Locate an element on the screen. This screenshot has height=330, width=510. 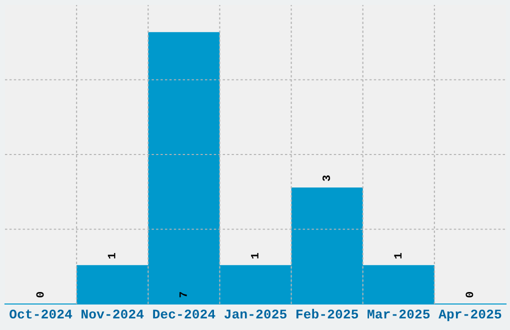
x-tick-label: Oct-2024 is located at coordinates (41, 314).